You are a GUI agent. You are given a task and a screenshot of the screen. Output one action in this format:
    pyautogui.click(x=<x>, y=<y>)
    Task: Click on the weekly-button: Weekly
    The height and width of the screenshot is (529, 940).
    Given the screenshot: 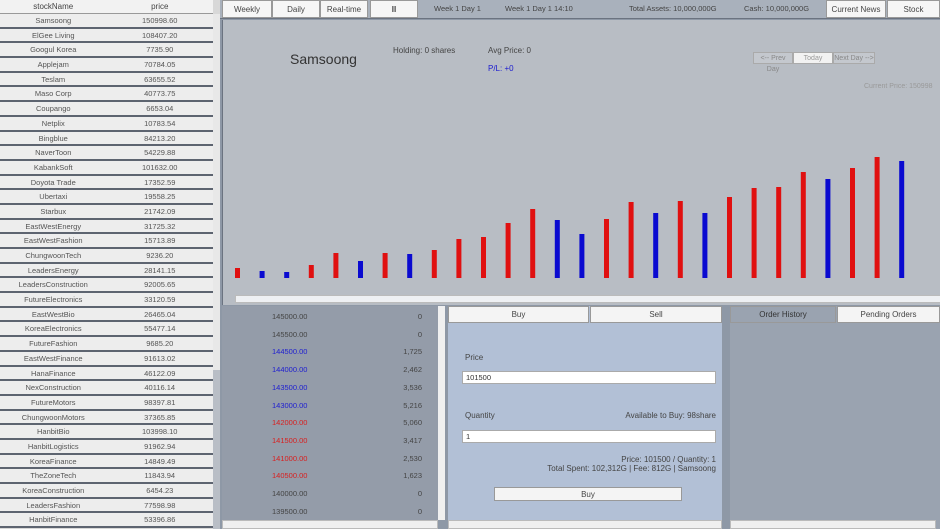 What is the action you would take?
    pyautogui.click(x=247, y=9)
    